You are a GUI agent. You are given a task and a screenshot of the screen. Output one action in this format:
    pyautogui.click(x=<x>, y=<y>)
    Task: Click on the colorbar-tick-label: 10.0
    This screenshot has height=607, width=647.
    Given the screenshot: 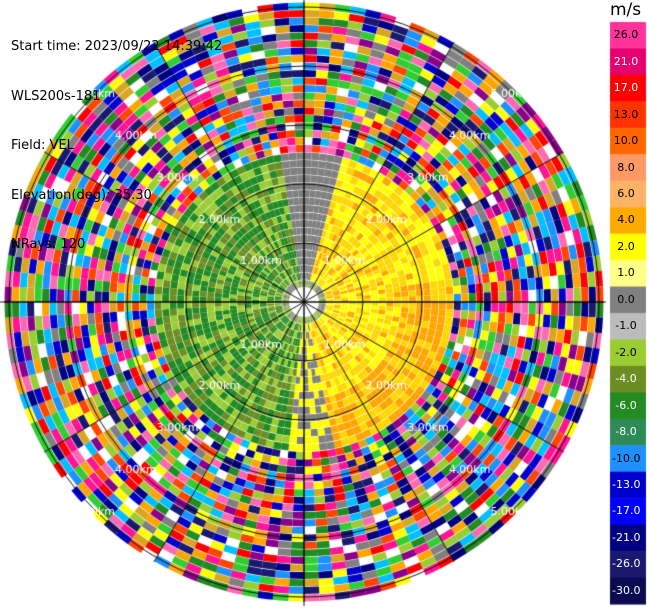 What is the action you would take?
    pyautogui.click(x=626, y=141)
    